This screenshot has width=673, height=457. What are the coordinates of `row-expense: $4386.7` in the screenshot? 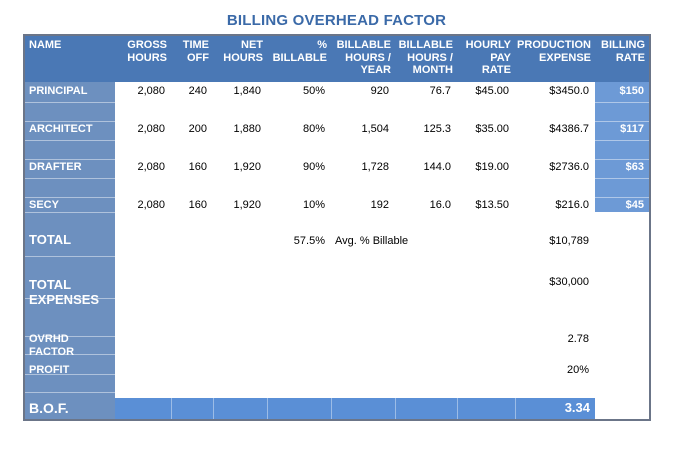 It's located at (569, 129).